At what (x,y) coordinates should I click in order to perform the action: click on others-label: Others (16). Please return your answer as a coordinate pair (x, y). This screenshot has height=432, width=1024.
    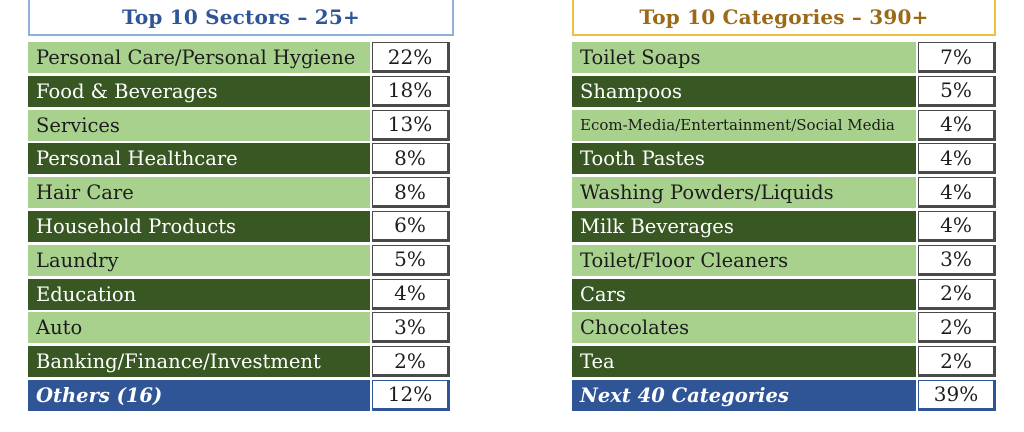
    Looking at the image, I should click on (199, 395).